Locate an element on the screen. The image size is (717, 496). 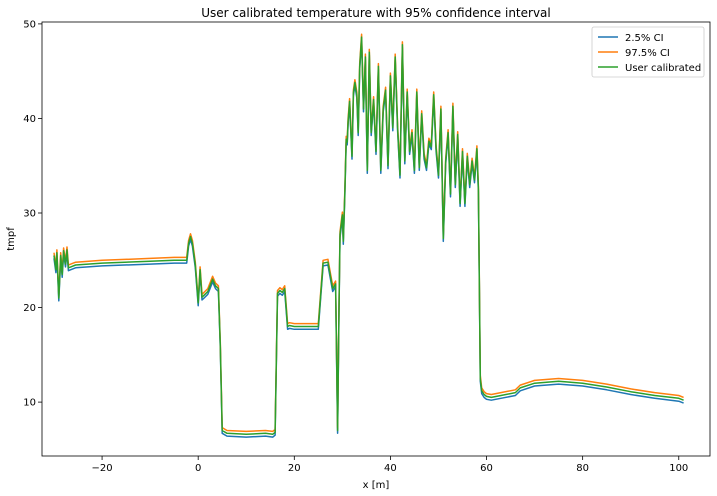
legend-label-lower: 2.5% CI is located at coordinates (644, 38).